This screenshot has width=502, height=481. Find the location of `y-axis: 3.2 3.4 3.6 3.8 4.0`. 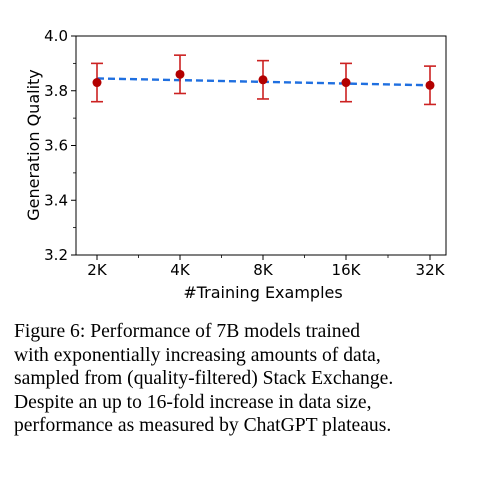

y-axis: 3.2 3.4 3.6 3.8 4.0 is located at coordinates (60, 145).